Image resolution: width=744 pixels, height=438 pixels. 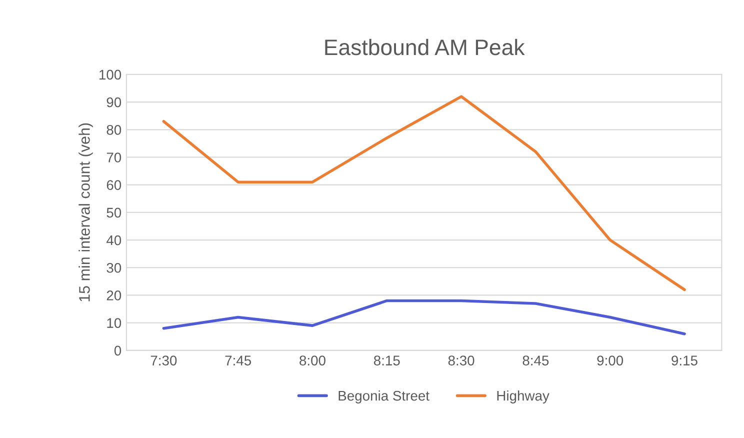 What do you see at coordinates (114, 102) in the screenshot?
I see `y-tick-label: 90` at bounding box center [114, 102].